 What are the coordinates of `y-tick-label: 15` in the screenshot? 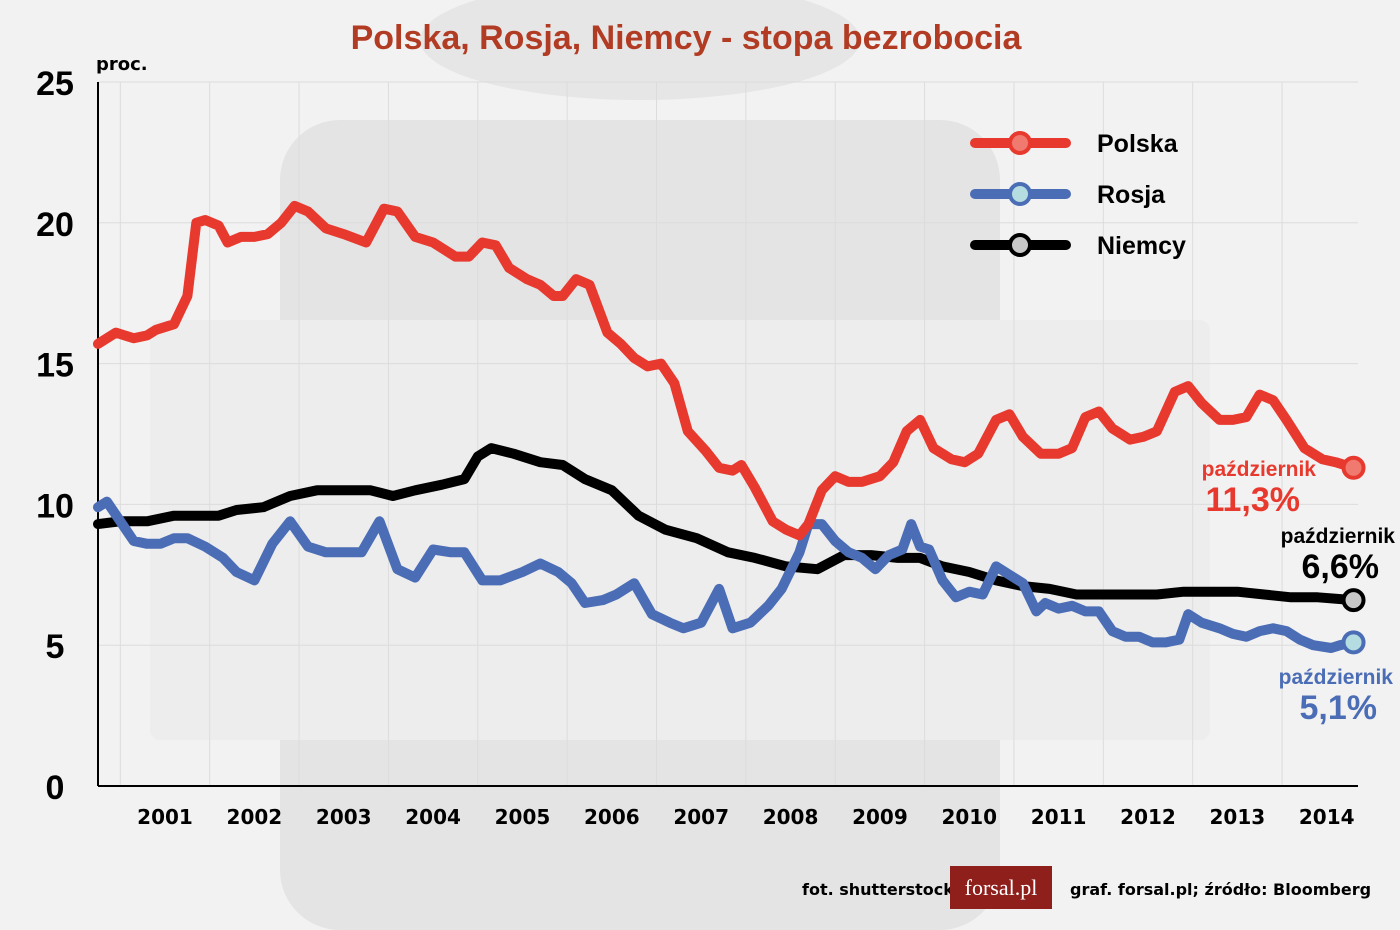 It's located at (55, 366).